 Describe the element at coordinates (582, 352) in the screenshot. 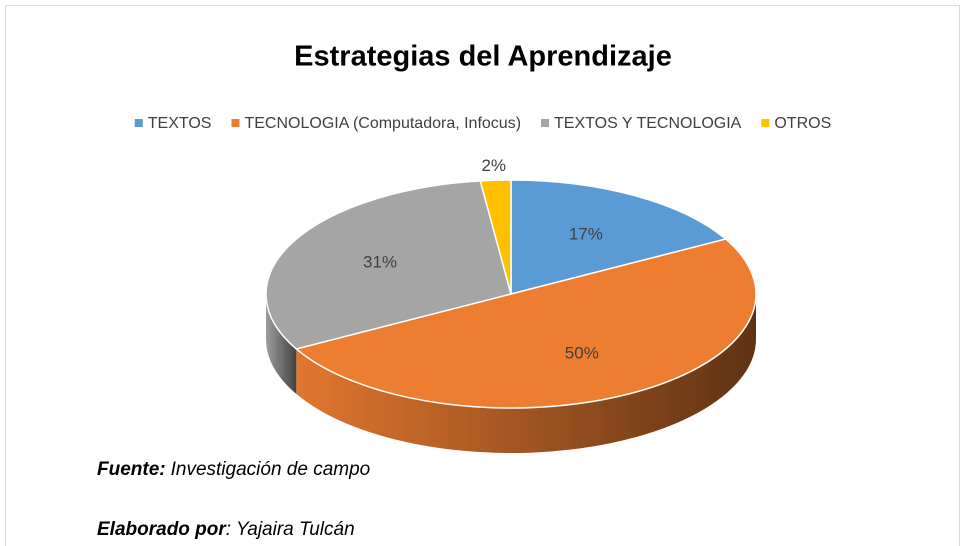

I see `data-label: 50%` at that location.